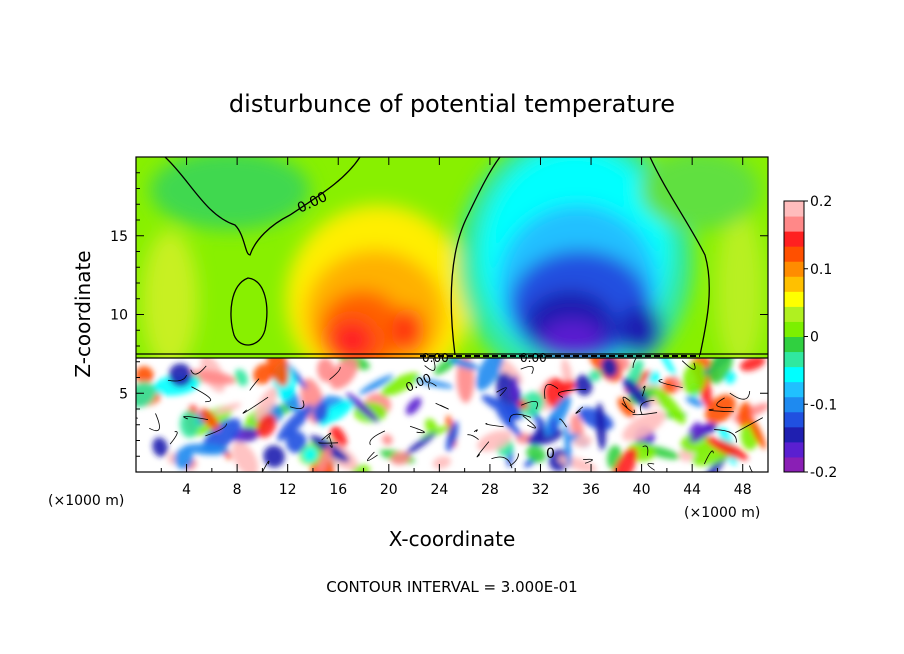 The width and height of the screenshot is (904, 654). What do you see at coordinates (119, 316) in the screenshot?
I see `y-tick-label: 10` at bounding box center [119, 316].